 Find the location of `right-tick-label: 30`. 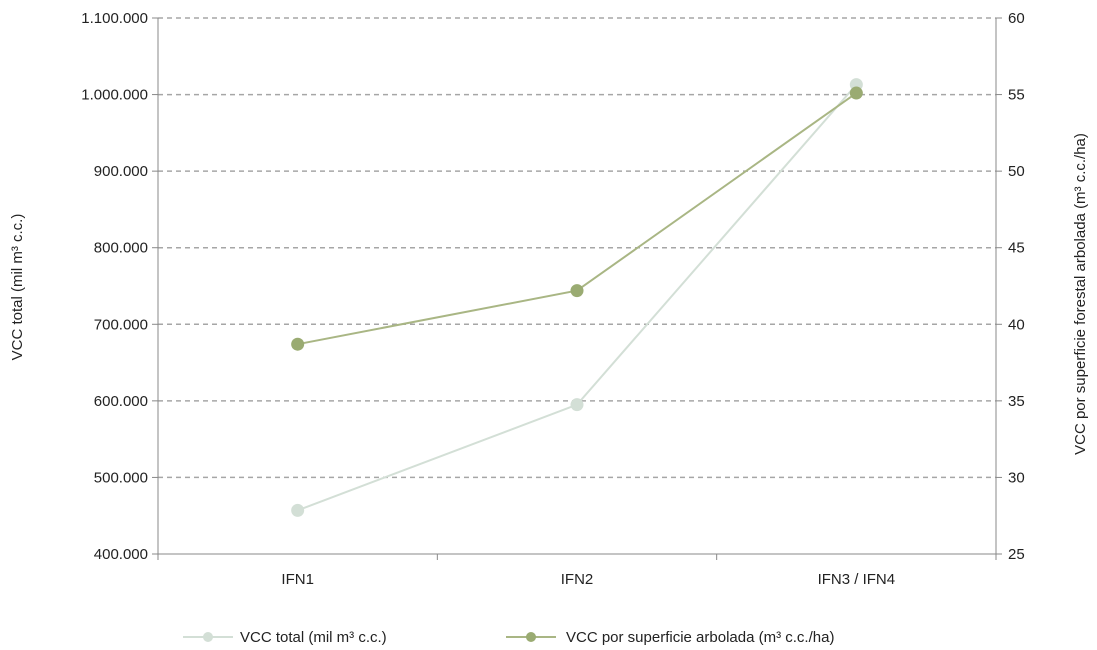

right-tick-label: 30 is located at coordinates (1016, 477).